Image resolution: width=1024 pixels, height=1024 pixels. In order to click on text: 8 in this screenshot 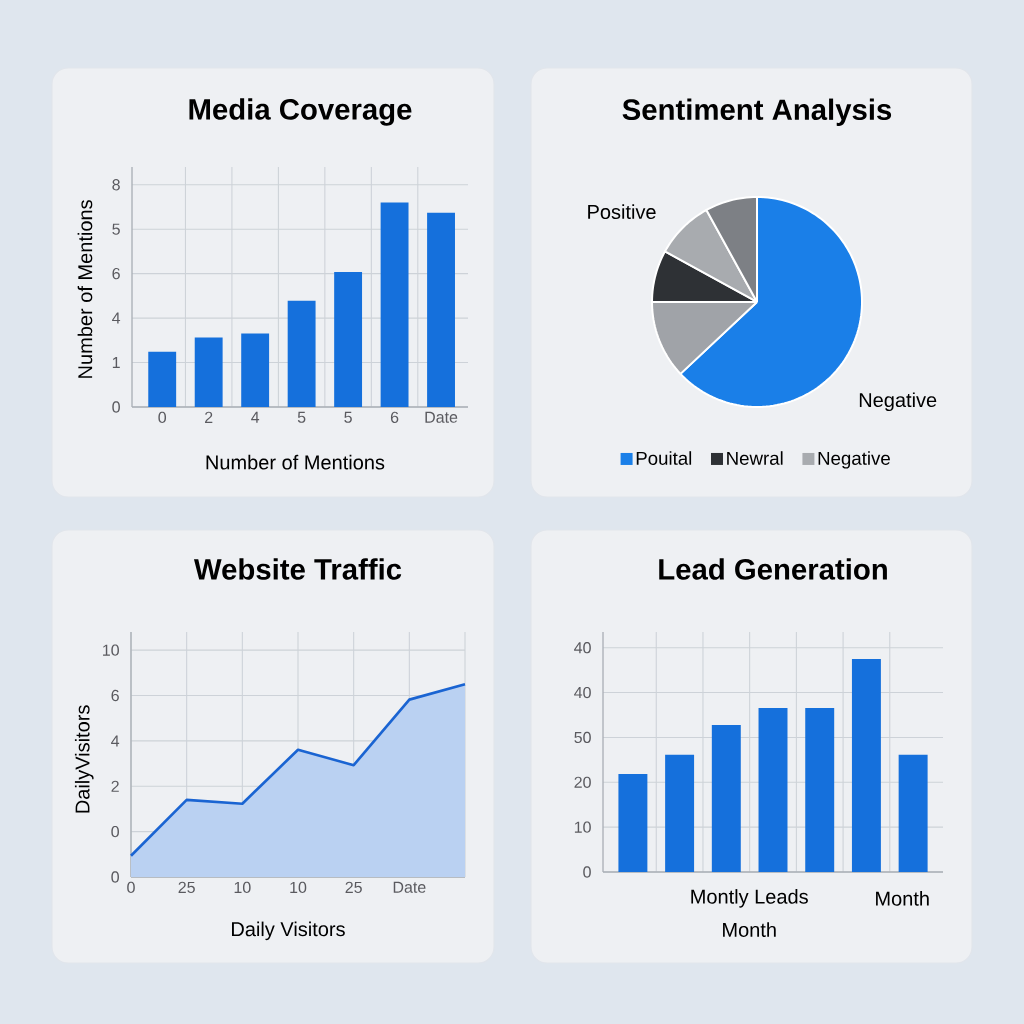, I will do `click(116, 185)`.